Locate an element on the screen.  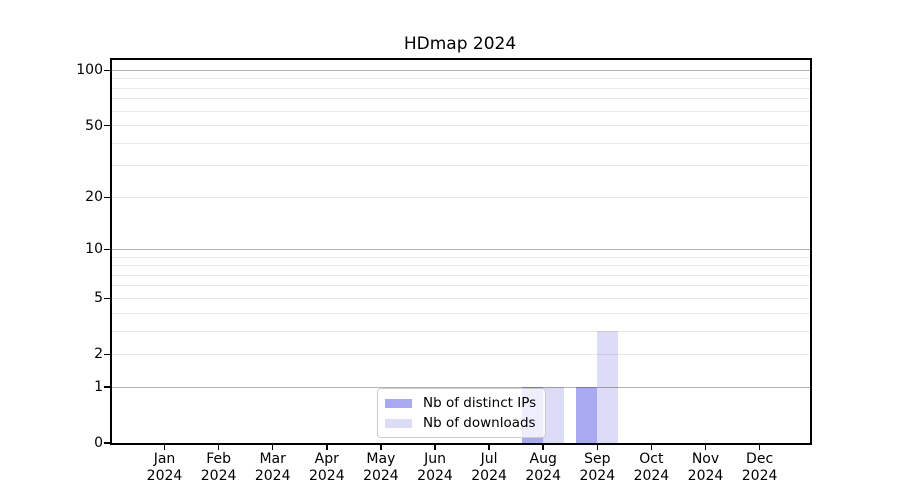
x-tick-label: Feb 2024 is located at coordinates (218, 467).